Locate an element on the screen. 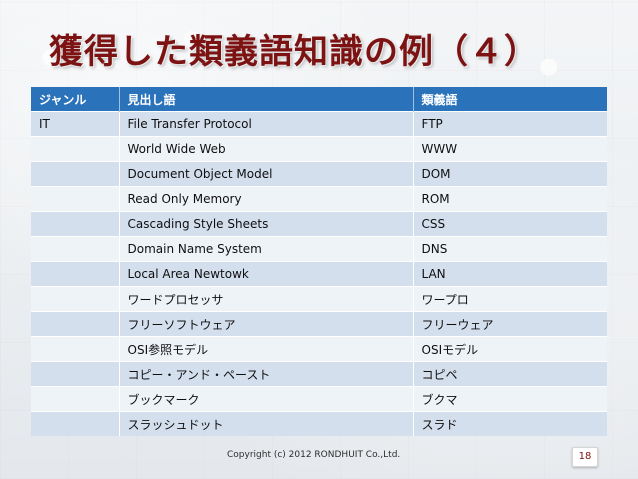  table-row: IT File Transfer Protocol FTP is located at coordinates (319, 124).